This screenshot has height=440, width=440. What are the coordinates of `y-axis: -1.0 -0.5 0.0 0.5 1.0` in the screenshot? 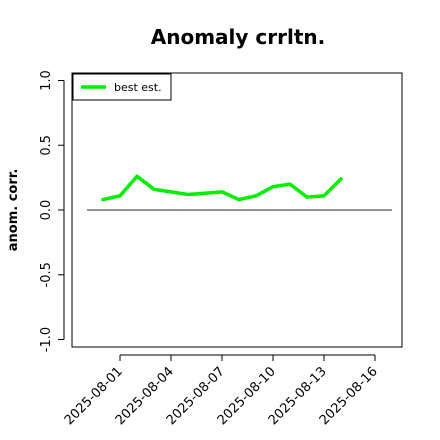 It's located at (52, 211).